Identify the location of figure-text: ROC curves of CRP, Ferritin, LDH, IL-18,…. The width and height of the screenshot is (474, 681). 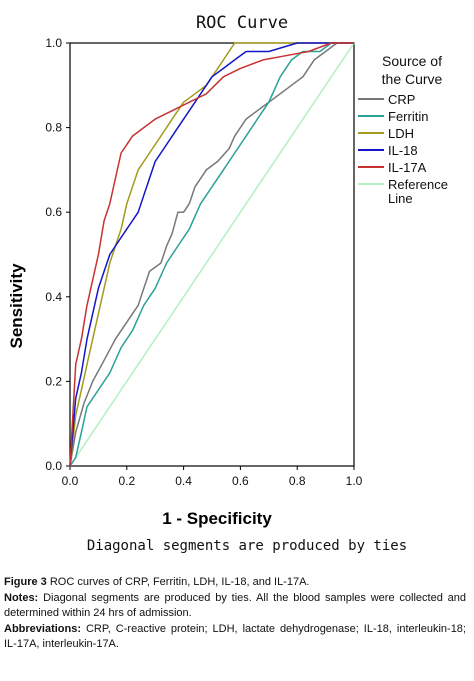
(179, 582).